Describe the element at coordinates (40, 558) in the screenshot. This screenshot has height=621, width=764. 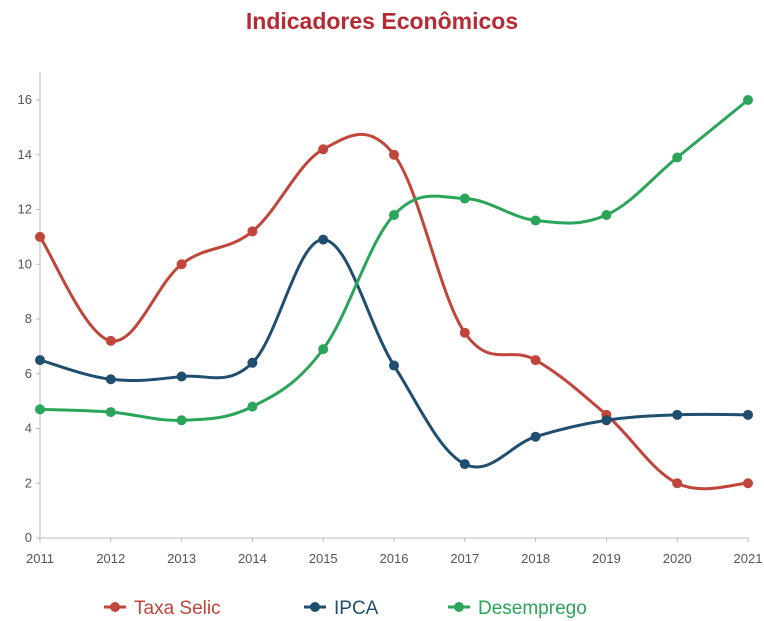
I see `x-tick-label: 2011` at that location.